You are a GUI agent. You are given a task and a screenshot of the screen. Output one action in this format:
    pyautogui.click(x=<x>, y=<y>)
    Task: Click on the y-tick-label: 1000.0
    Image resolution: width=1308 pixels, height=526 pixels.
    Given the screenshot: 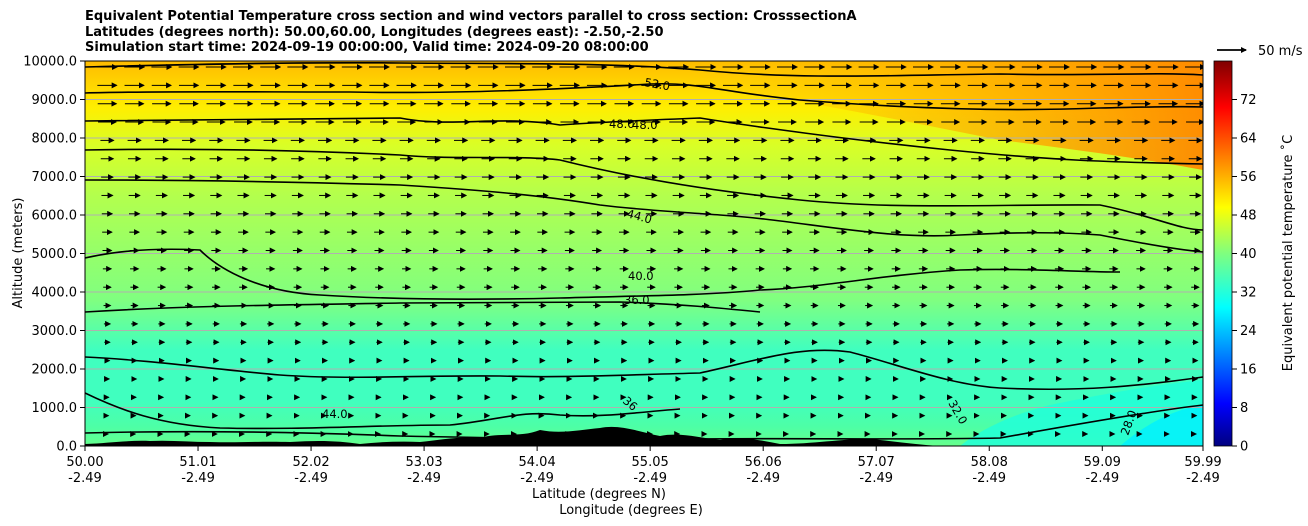 What is the action you would take?
    pyautogui.click(x=55, y=408)
    